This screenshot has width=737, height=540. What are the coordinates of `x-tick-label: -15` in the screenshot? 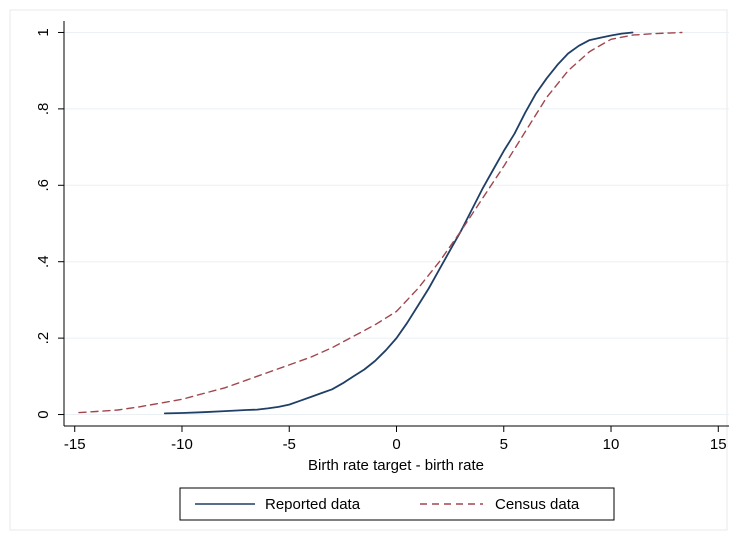 It's located at (75, 444).